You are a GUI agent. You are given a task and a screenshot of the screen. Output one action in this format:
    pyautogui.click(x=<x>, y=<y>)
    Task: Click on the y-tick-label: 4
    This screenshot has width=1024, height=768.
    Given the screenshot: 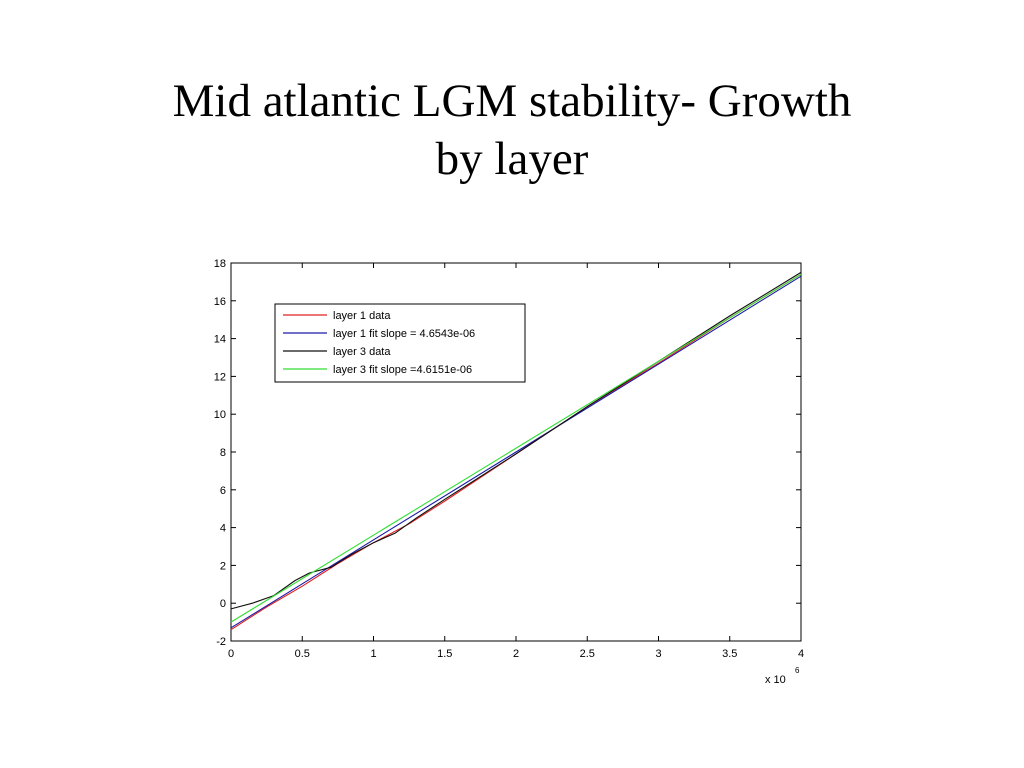 What is the action you would take?
    pyautogui.click(x=223, y=529)
    